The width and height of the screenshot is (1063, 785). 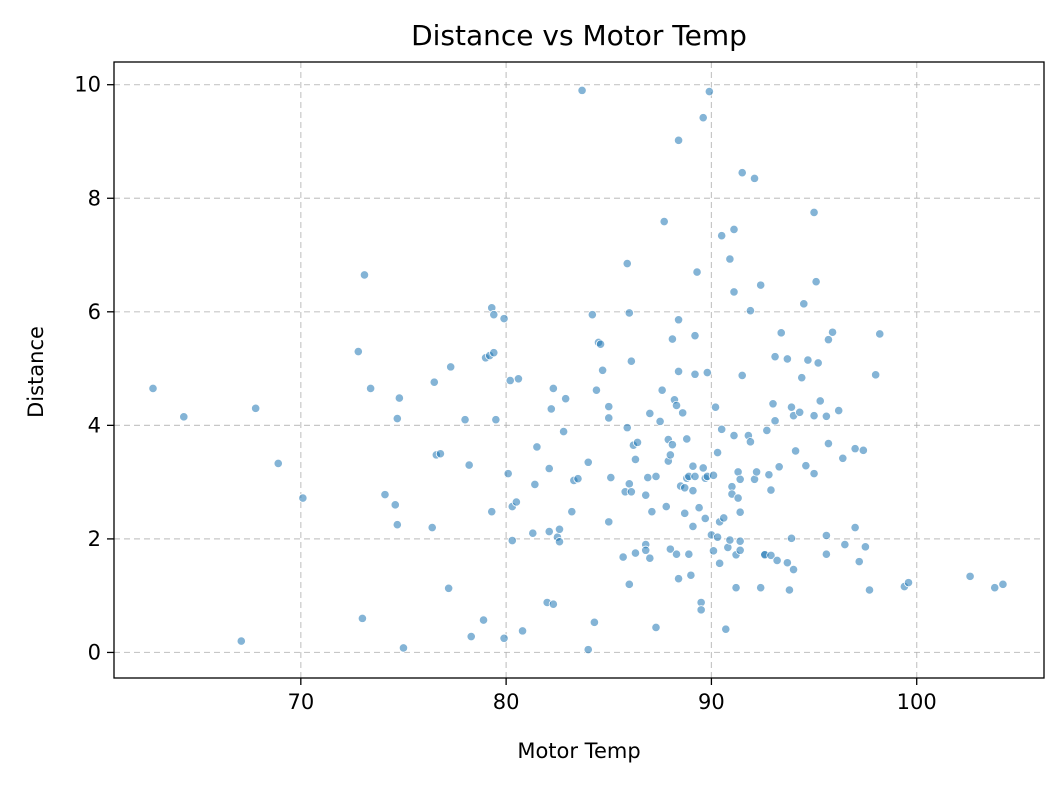 What do you see at coordinates (300, 702) in the screenshot?
I see `x-tick-label: 70` at bounding box center [300, 702].